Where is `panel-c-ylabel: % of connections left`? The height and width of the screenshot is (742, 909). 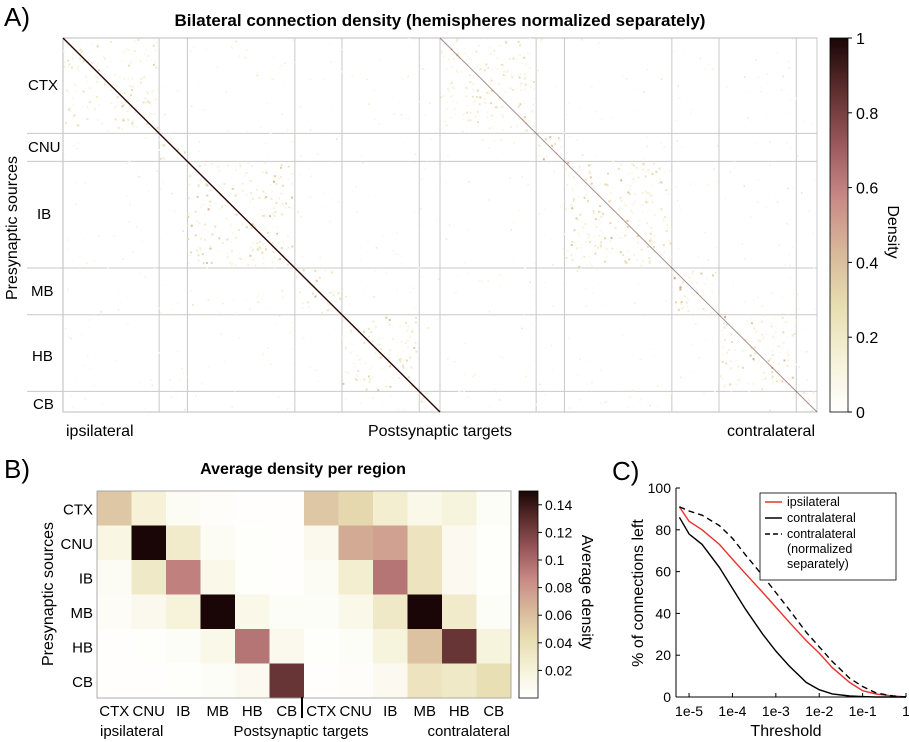 panel-c-ylabel: % of connections left is located at coordinates (638, 593).